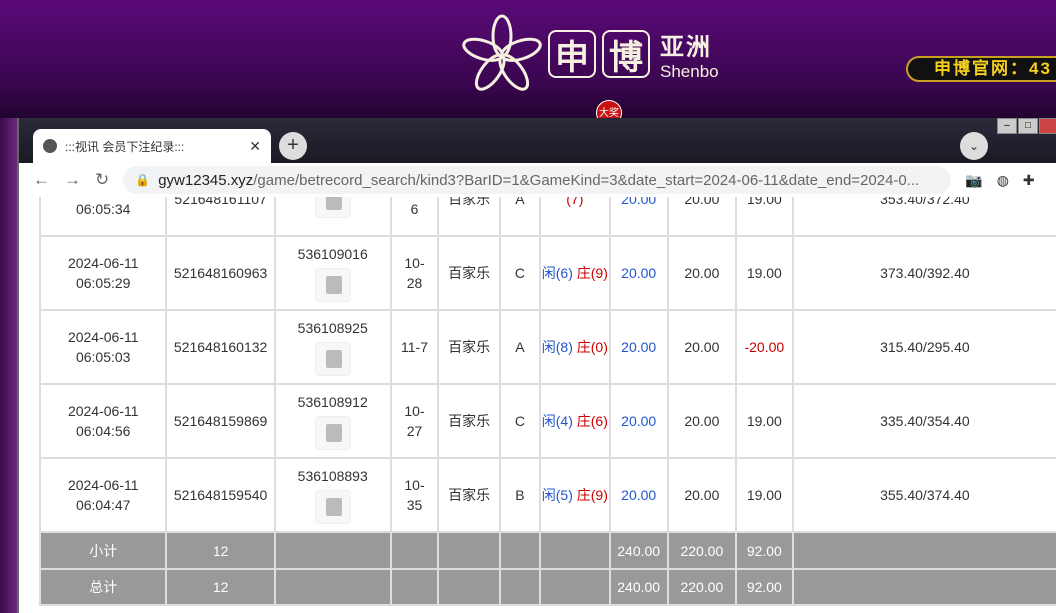  I want to click on globe-icon, so click(50, 146).